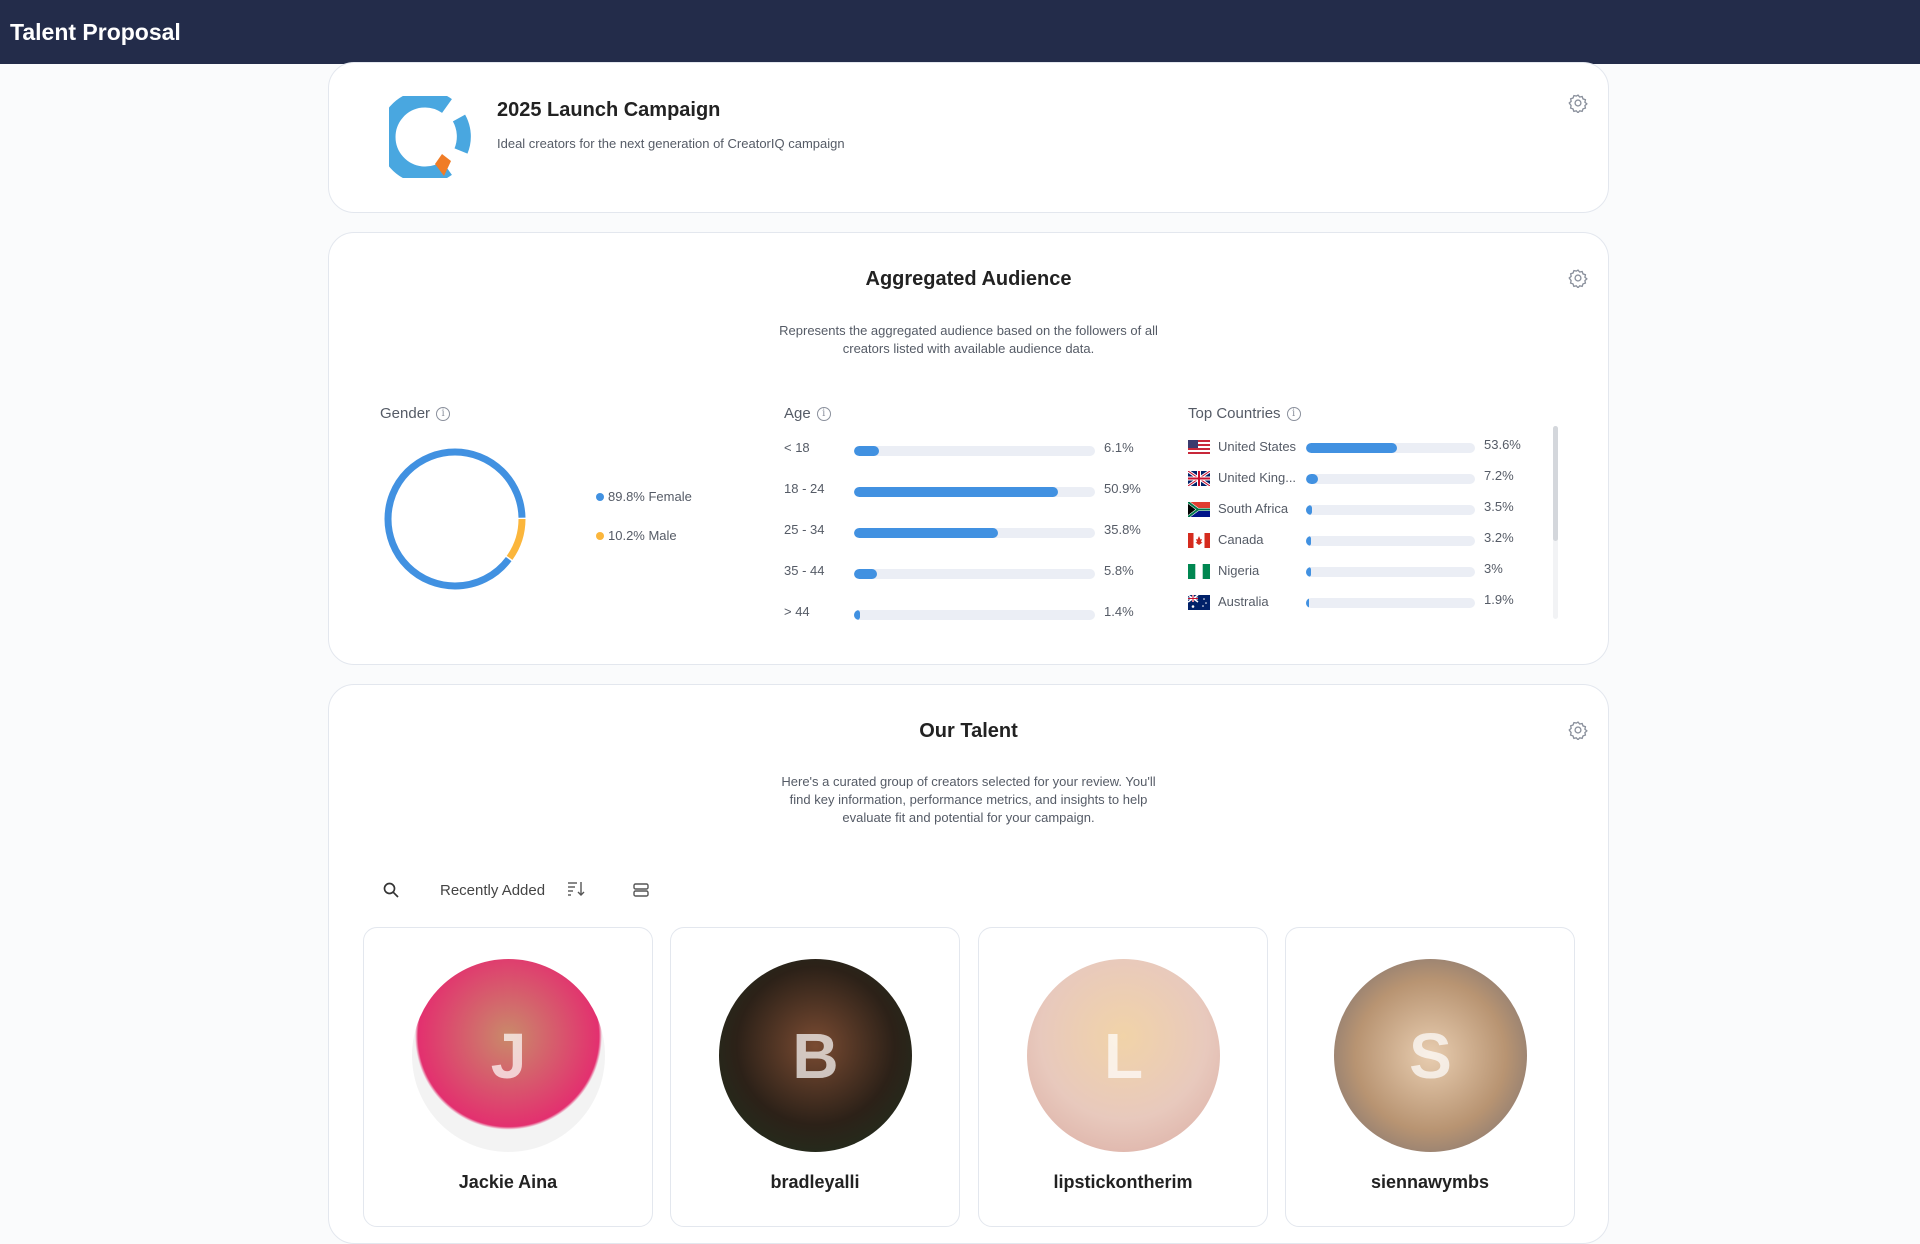 This screenshot has width=1920, height=1244. Describe the element at coordinates (1199, 571) in the screenshot. I see `flag-ng-icon` at that location.